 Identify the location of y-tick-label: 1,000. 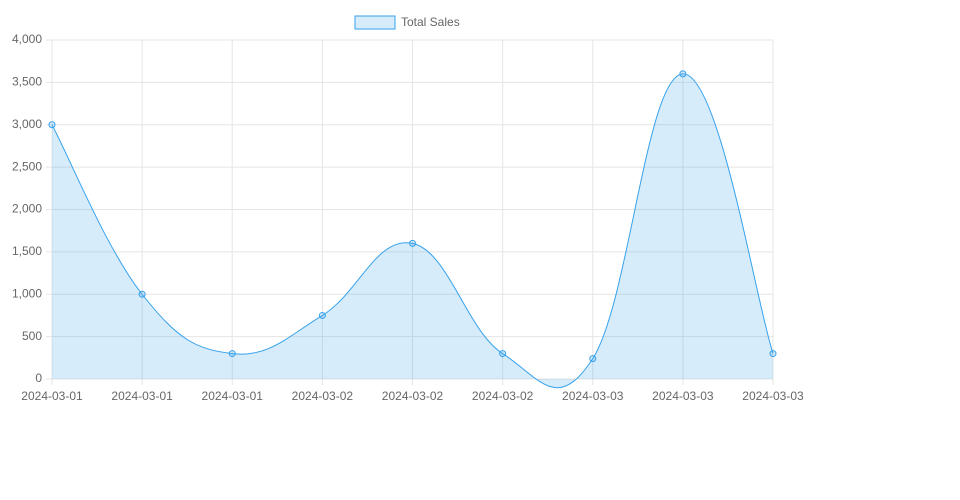
(27, 293).